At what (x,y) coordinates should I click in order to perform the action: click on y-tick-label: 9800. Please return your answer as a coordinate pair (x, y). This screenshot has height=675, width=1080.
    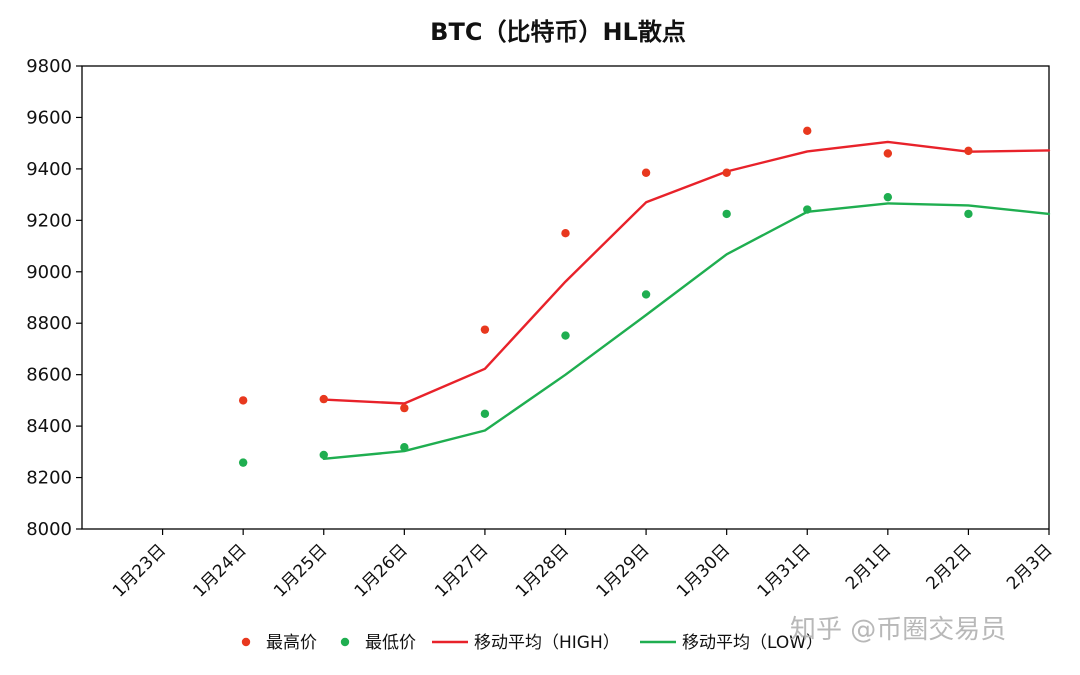
    Looking at the image, I should click on (49, 66).